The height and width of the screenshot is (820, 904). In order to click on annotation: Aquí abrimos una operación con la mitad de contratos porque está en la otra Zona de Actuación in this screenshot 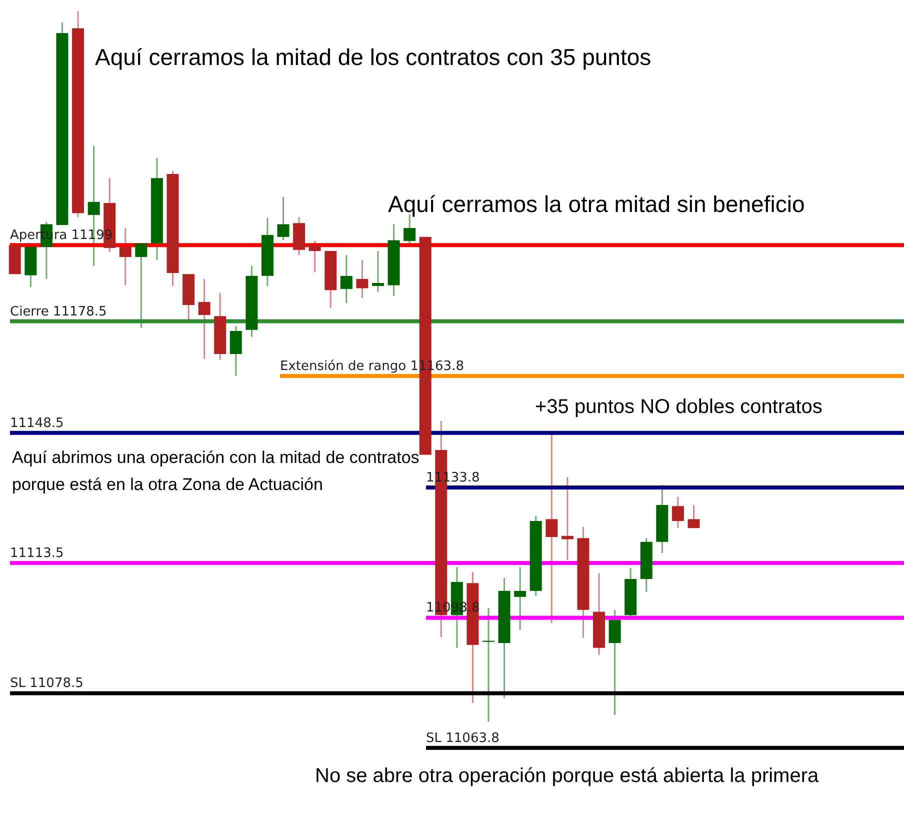, I will do `click(216, 471)`.